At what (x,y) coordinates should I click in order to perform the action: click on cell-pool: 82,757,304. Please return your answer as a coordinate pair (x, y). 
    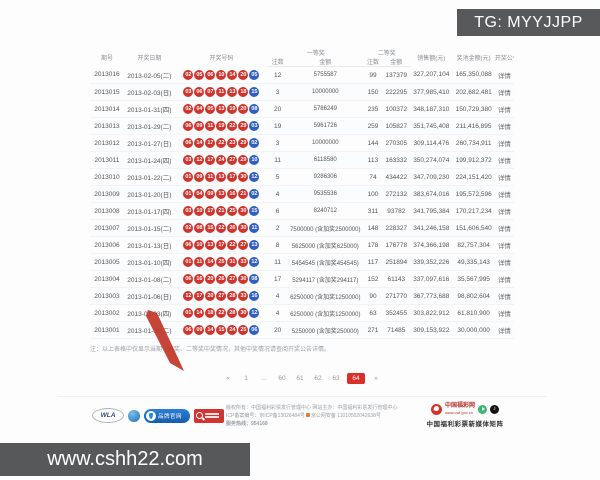
    Looking at the image, I should click on (473, 245).